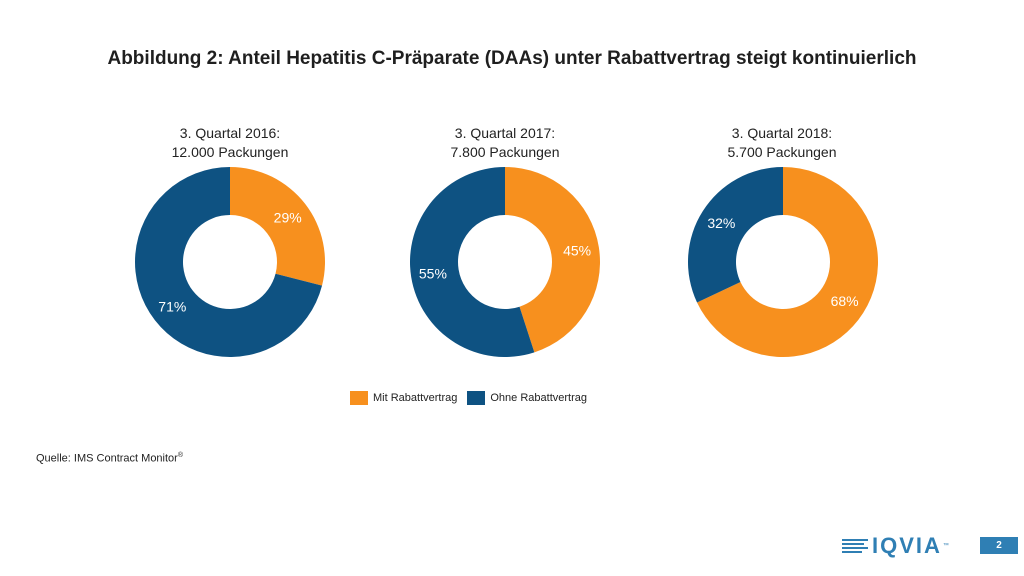 Image resolution: width=1024 pixels, height=576 pixels. Describe the element at coordinates (782, 143) in the screenshot. I see `chart-title-2018: 3. Quartal 2018: 5.700 Packungen` at that location.